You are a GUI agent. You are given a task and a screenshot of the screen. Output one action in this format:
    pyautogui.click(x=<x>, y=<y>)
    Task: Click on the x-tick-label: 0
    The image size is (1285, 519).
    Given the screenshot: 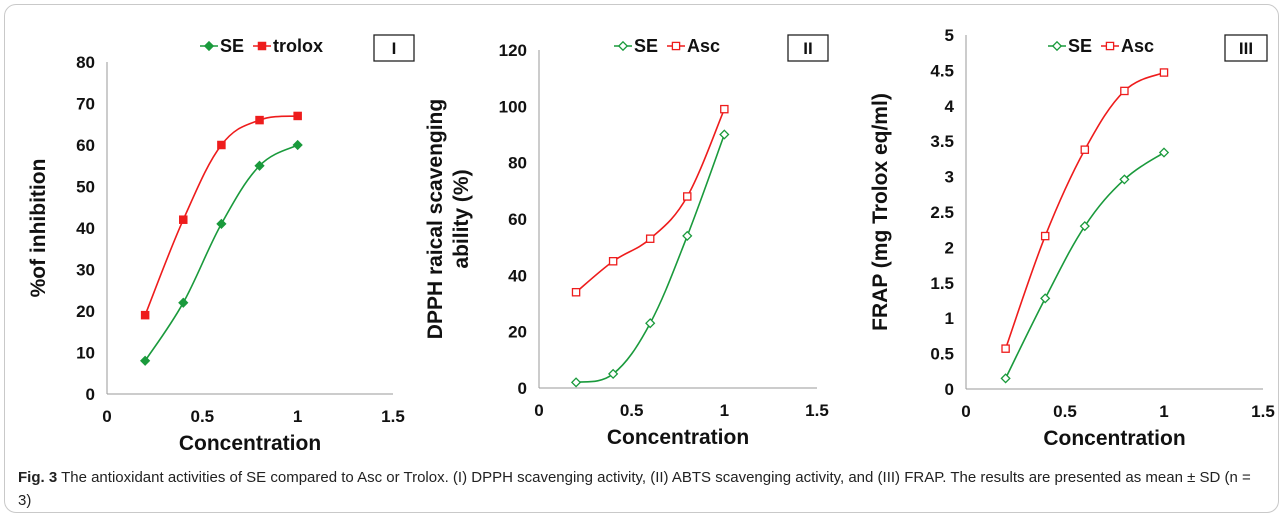 What is the action you would take?
    pyautogui.click(x=965, y=411)
    